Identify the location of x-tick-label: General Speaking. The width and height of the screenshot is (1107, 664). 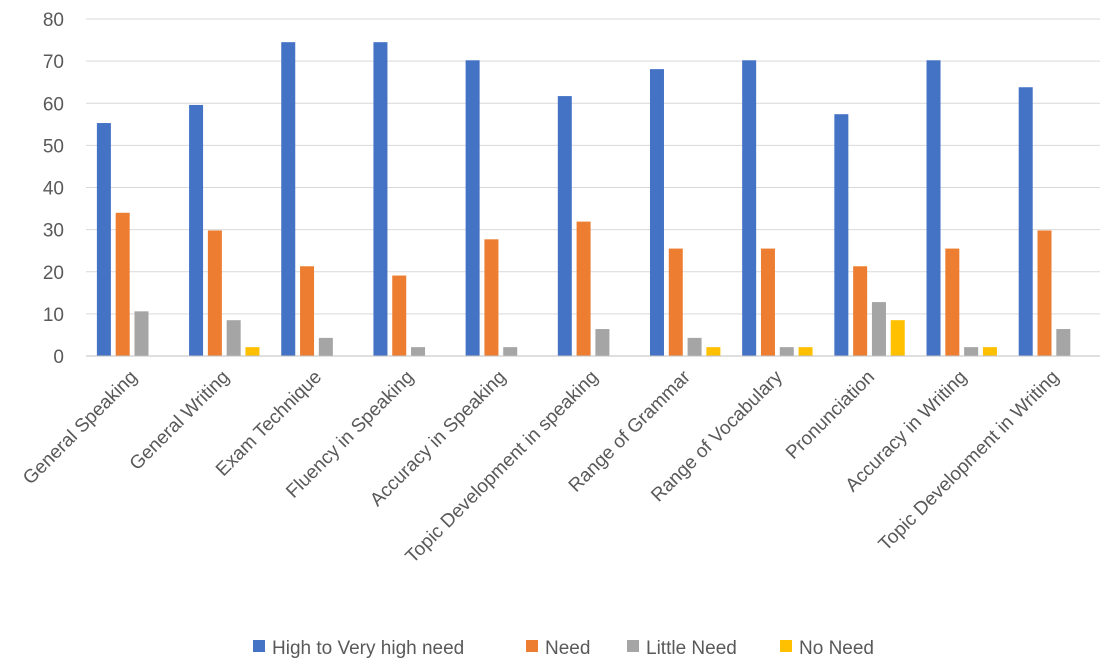
(80, 428).